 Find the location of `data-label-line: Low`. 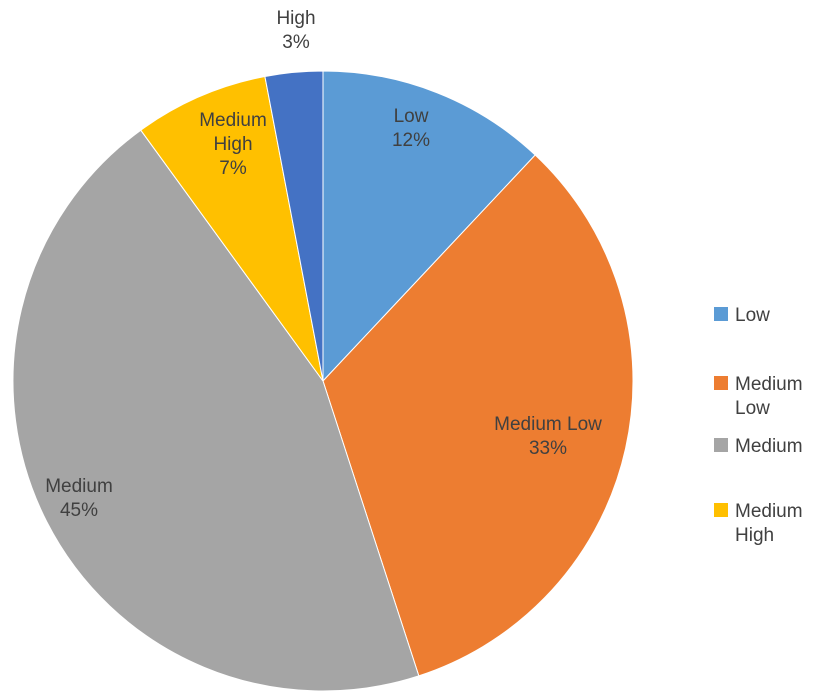

data-label-line: Low is located at coordinates (411, 116).